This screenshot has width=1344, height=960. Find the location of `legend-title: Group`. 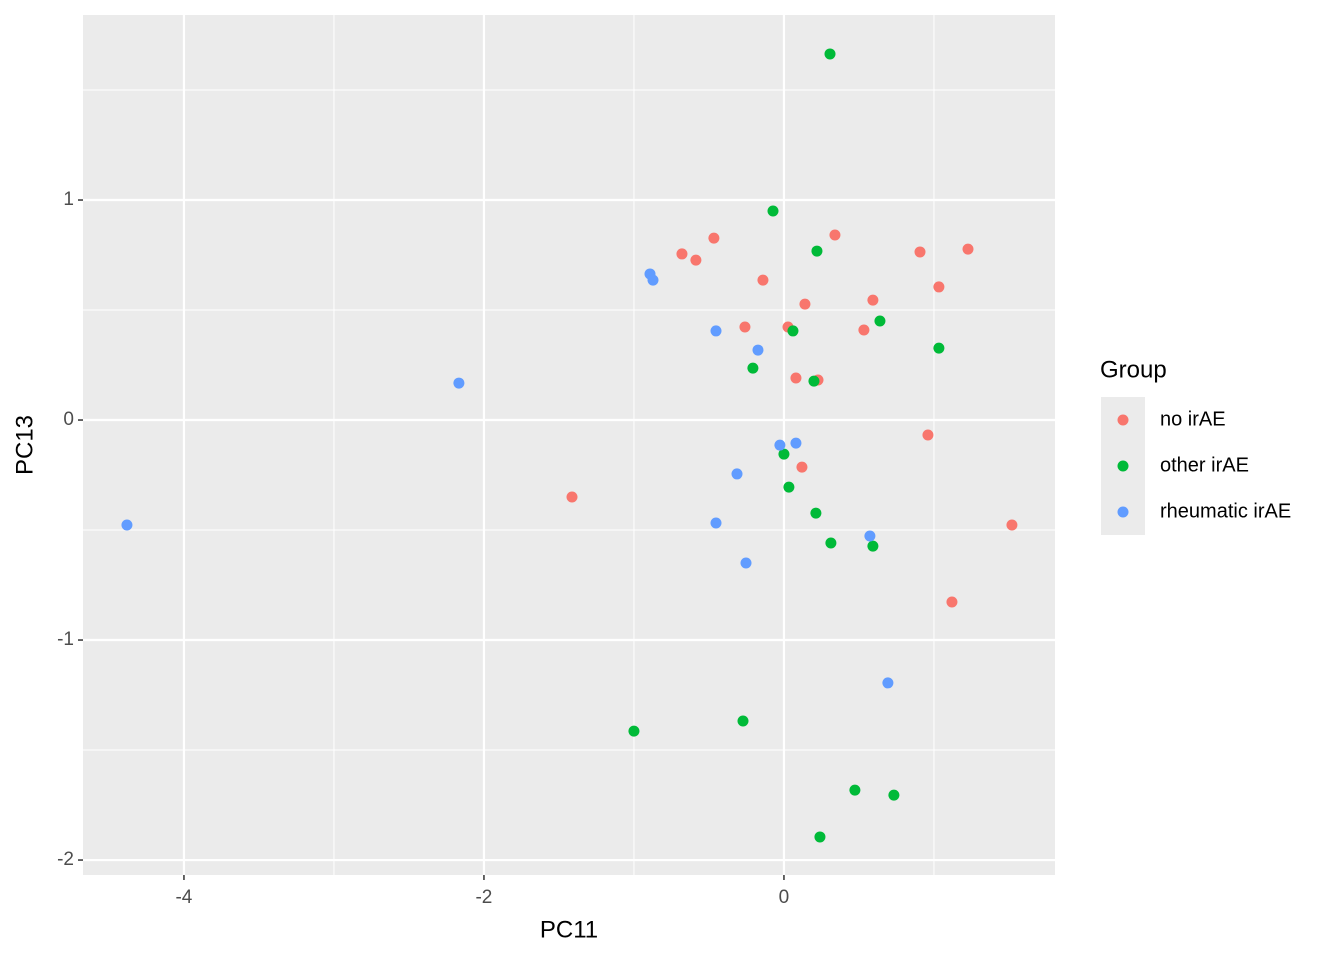

legend-title: Group is located at coordinates (1133, 369).